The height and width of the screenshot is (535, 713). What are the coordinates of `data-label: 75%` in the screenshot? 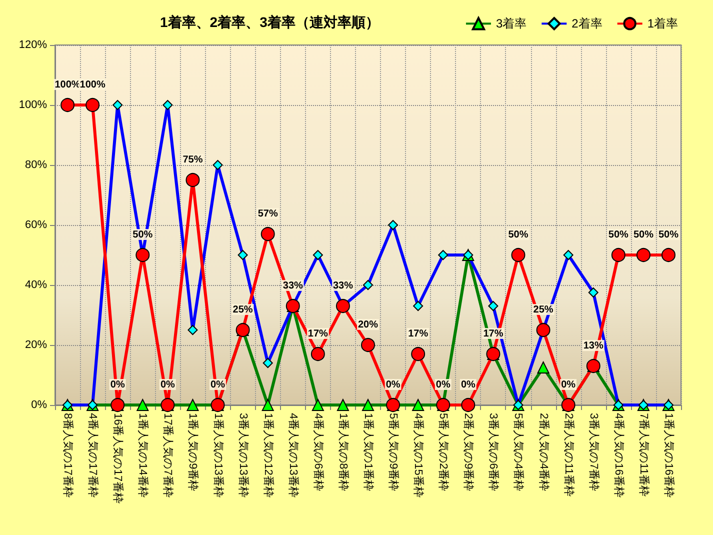 It's located at (192, 160).